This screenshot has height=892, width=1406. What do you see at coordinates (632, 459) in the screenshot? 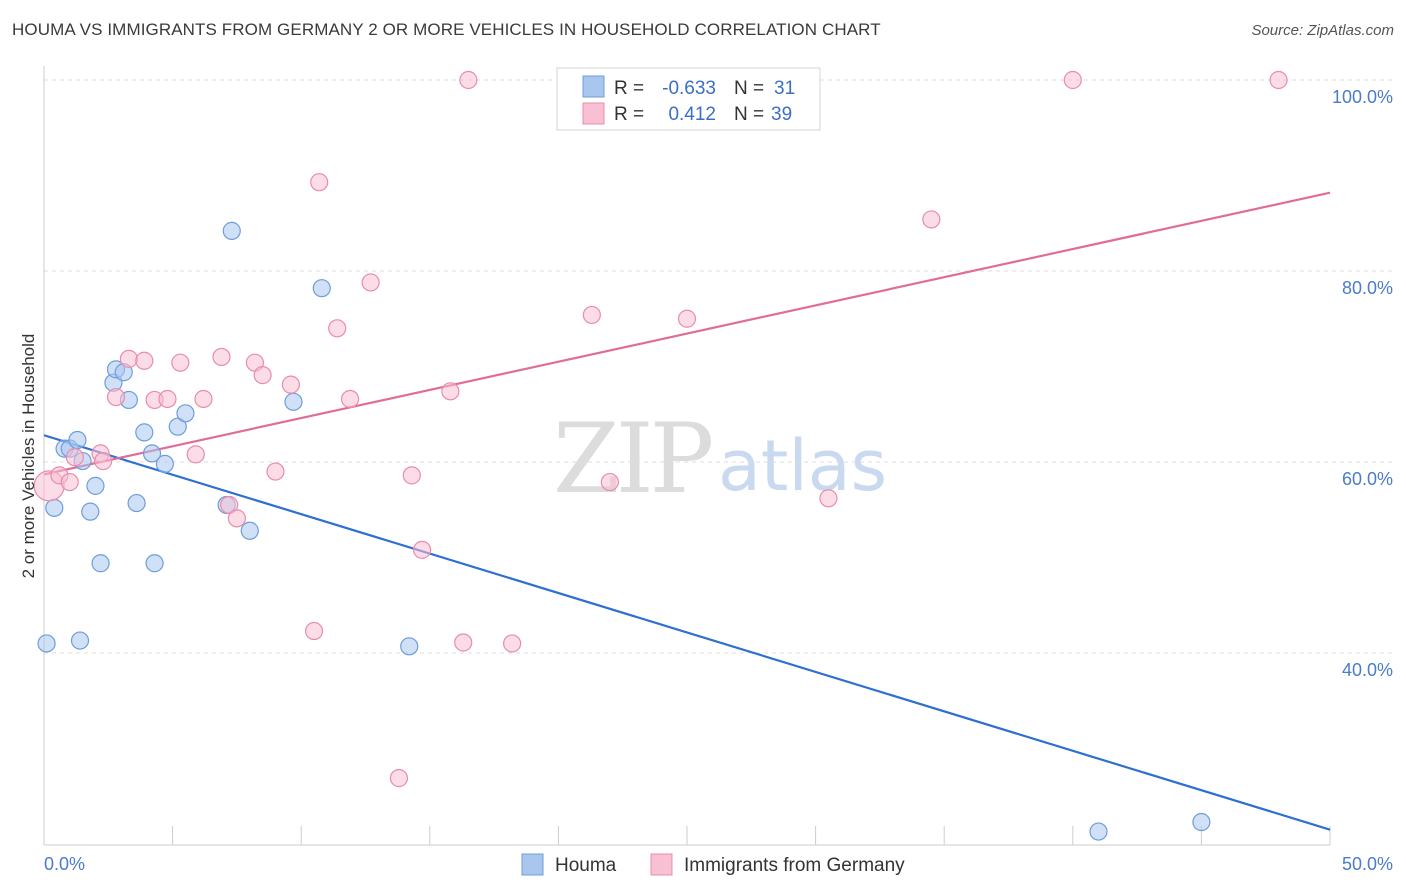
I see `watermark-zip: ZIP` at bounding box center [632, 459].